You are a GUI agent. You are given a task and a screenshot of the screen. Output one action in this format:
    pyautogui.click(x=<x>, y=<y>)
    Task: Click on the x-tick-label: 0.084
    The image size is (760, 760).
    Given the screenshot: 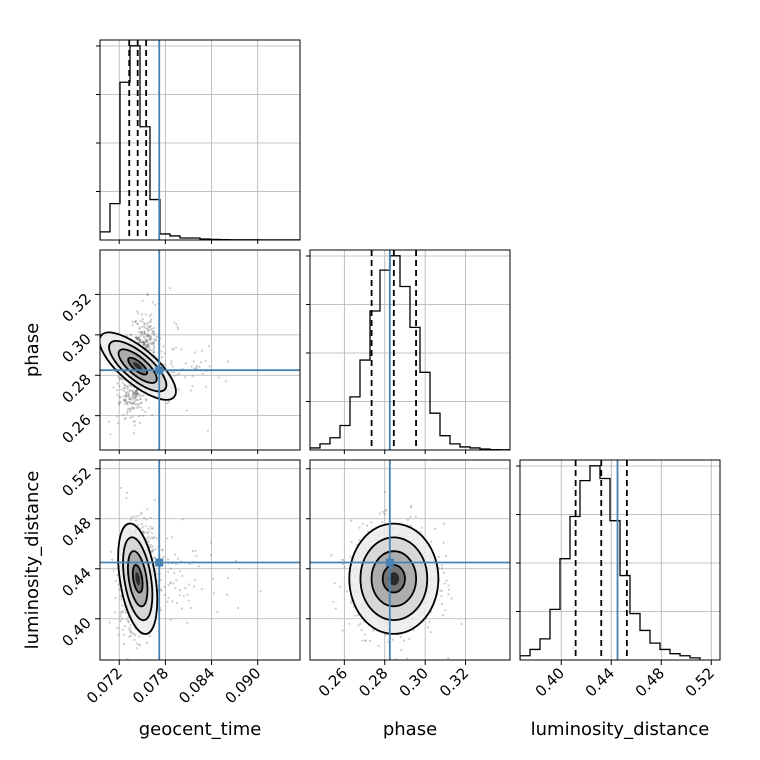 What is the action you would take?
    pyautogui.click(x=196, y=685)
    